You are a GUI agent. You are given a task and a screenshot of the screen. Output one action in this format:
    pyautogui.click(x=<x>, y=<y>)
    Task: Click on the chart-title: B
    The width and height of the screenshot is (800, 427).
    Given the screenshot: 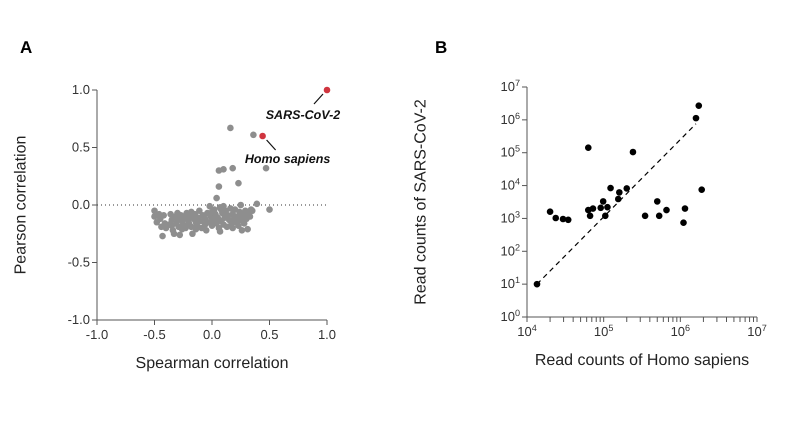 What is the action you would take?
    pyautogui.click(x=441, y=48)
    